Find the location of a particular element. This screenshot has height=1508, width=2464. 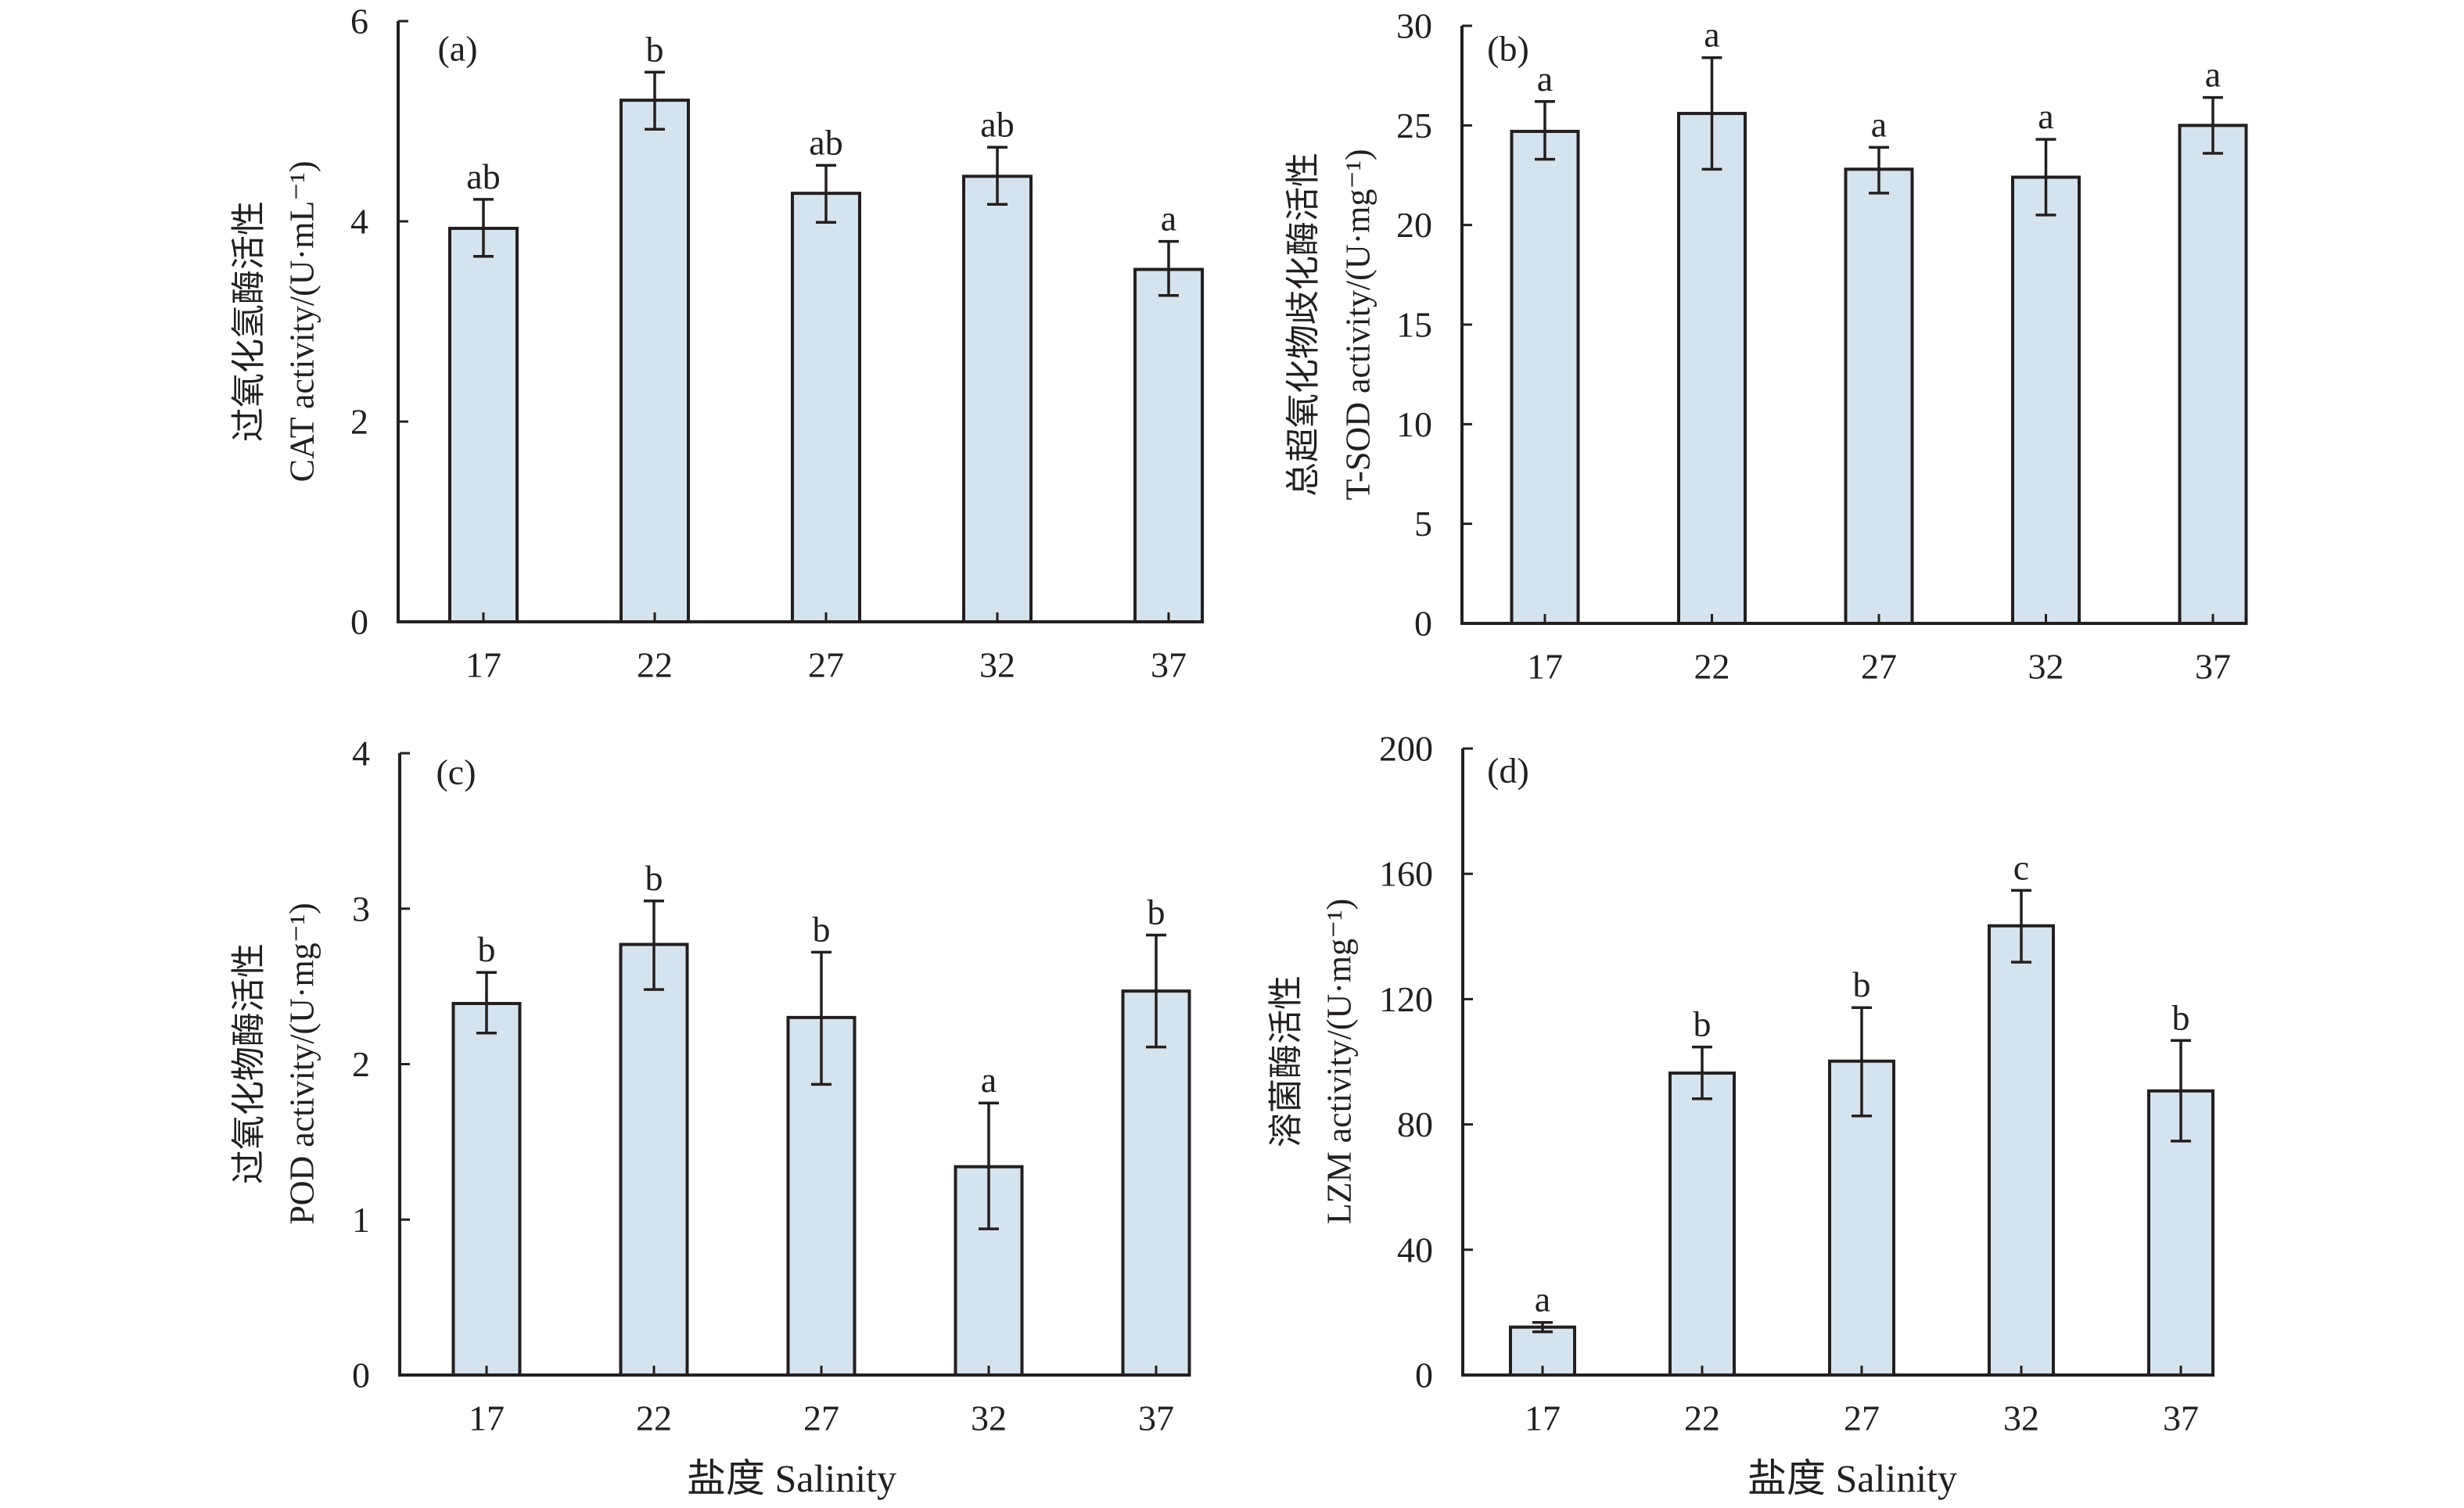

panel-a-x-tick-label-17: 17 is located at coordinates (483, 665).